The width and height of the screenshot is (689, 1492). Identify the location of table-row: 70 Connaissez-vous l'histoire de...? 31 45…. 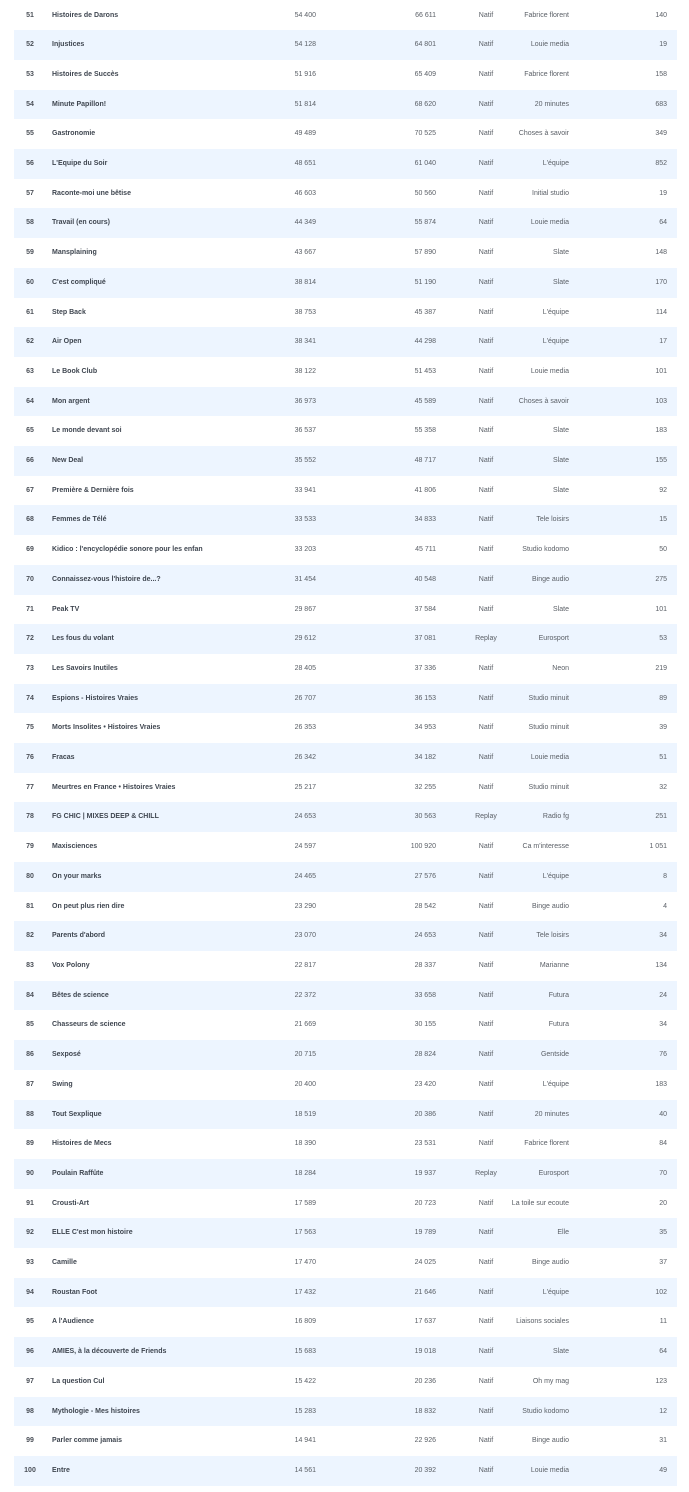
(345, 579).